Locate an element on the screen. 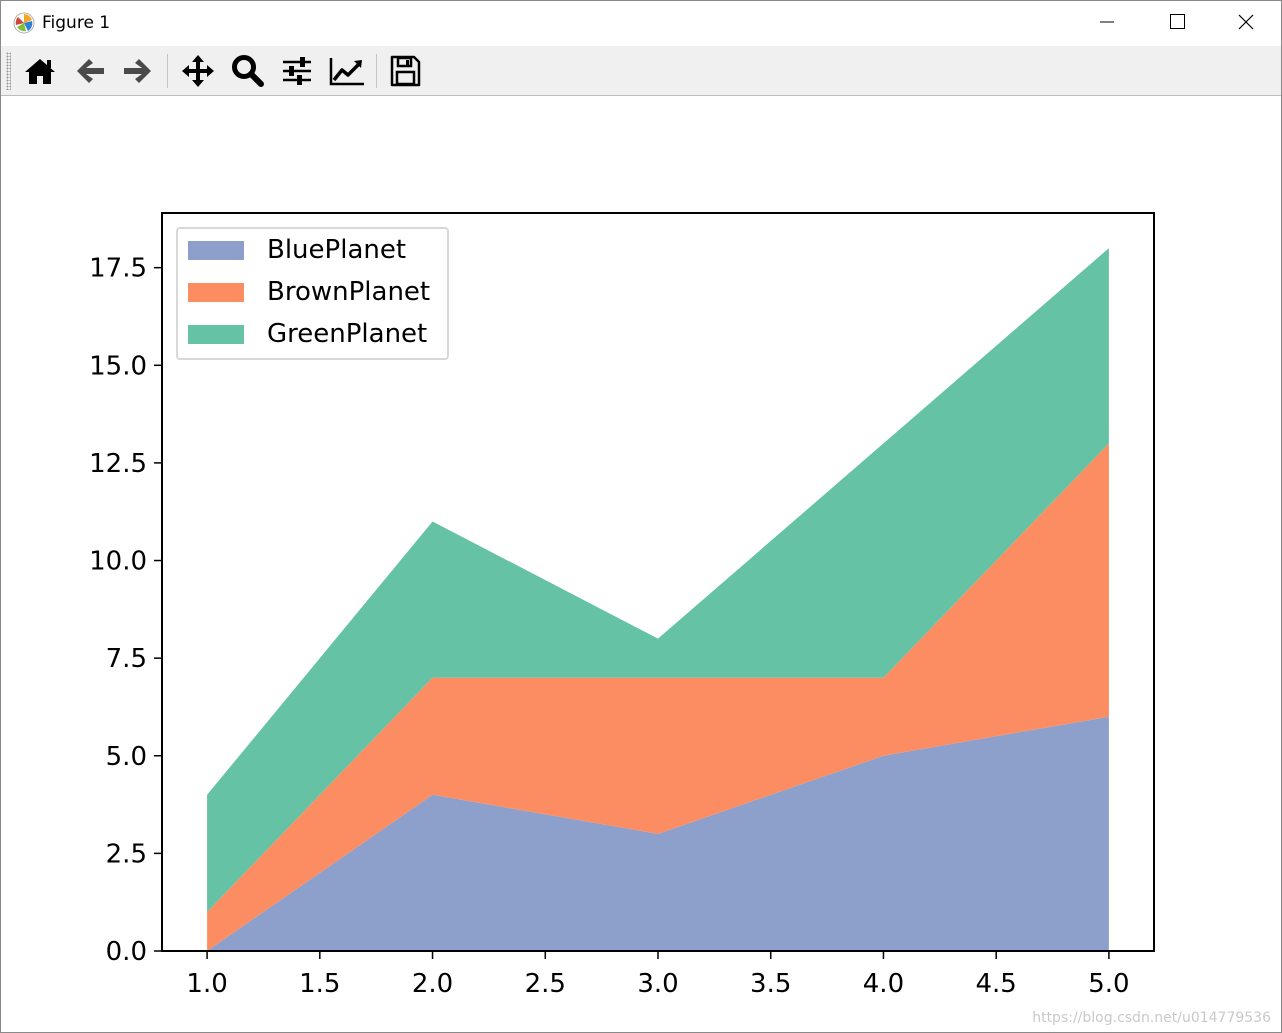 The image size is (1282, 1033). title-bar: Figure 1 is located at coordinates (641, 23).